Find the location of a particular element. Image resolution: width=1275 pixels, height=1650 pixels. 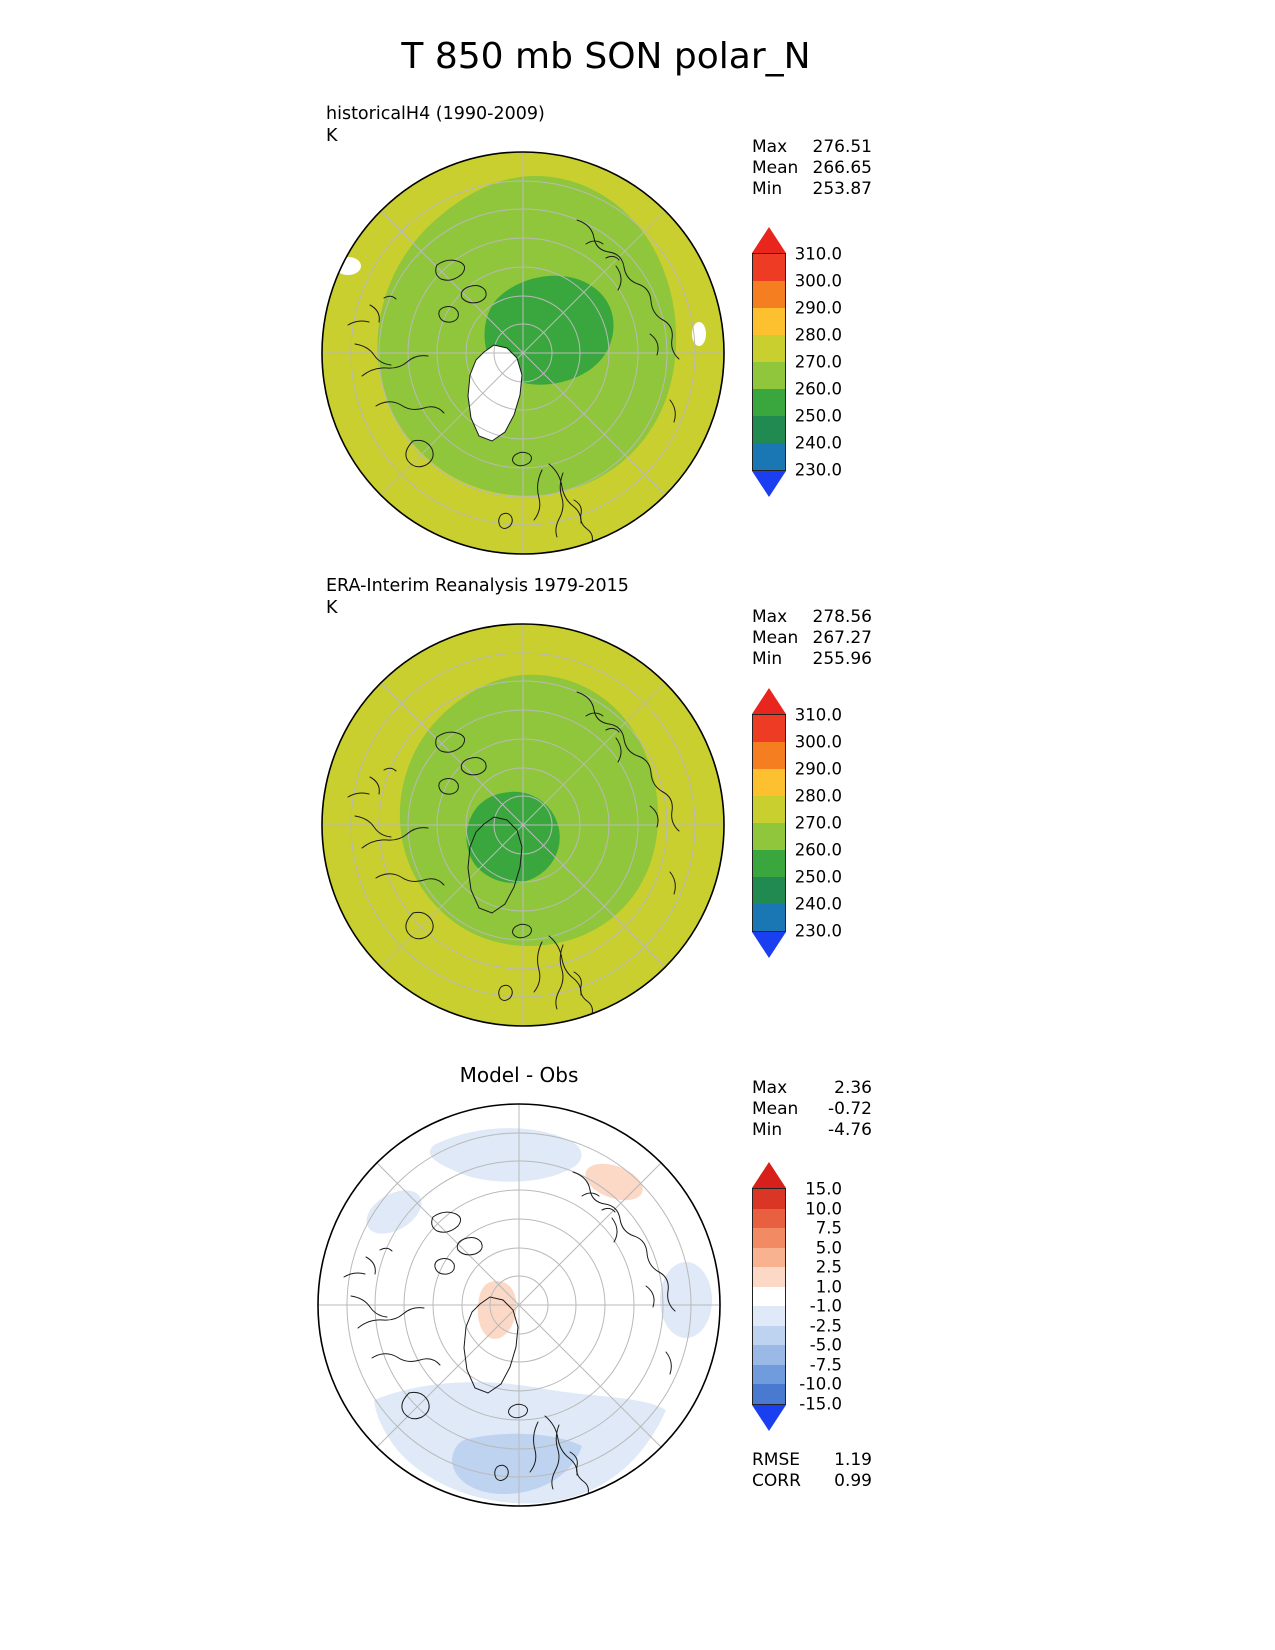

panel1-subtitle: historicalH4 (1990-2009) is located at coordinates (435, 114).